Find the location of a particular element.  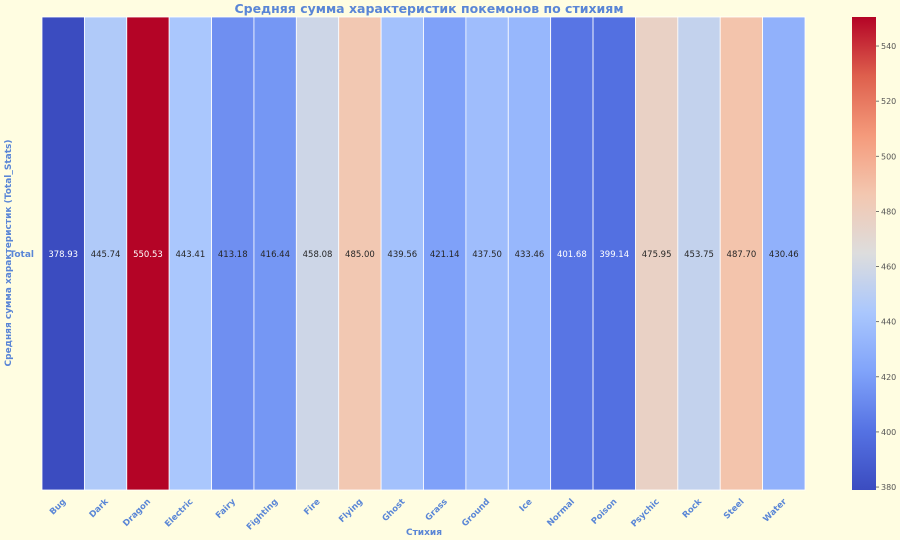

cell-value-label: 445.74 is located at coordinates (106, 255).